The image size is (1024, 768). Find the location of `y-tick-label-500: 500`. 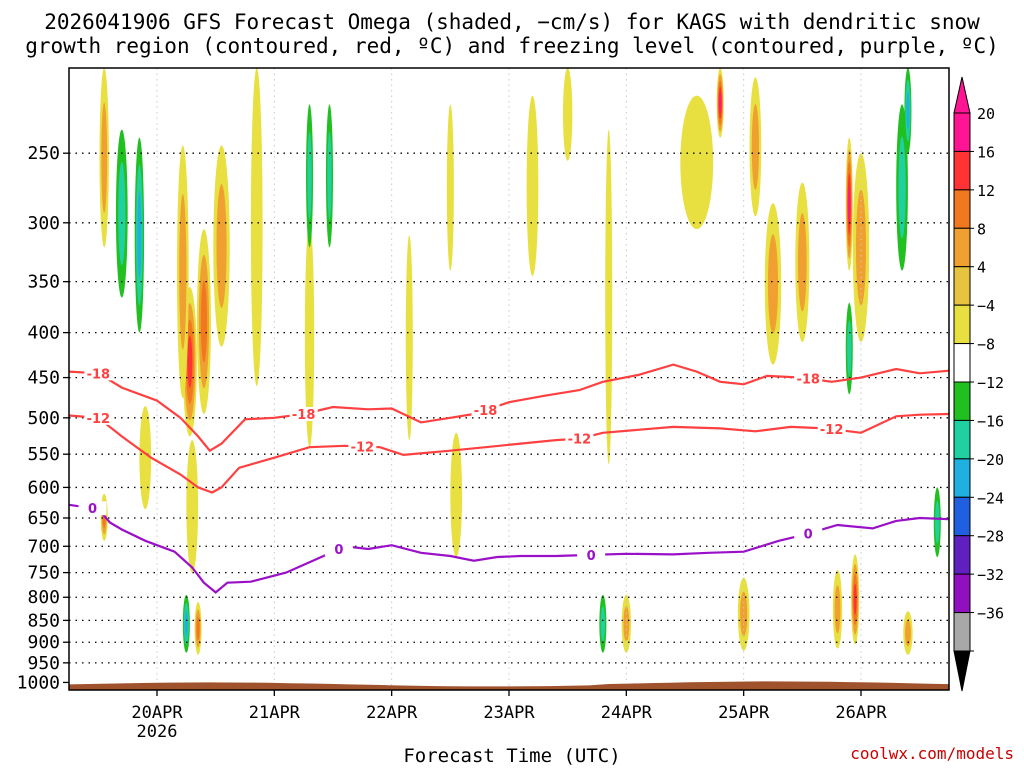

y-tick-label-500: 500 is located at coordinates (43, 418).